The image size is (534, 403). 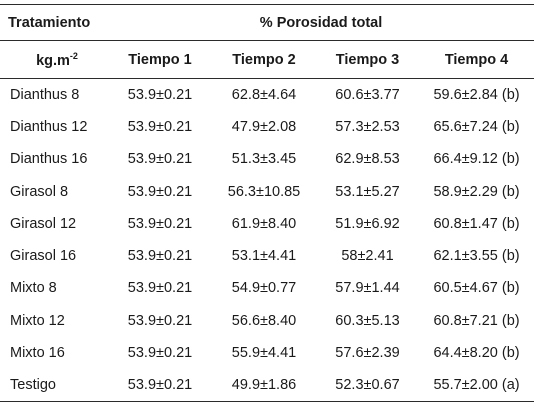 What do you see at coordinates (33, 288) in the screenshot?
I see `row-name-cell: Mixto 8` at bounding box center [33, 288].